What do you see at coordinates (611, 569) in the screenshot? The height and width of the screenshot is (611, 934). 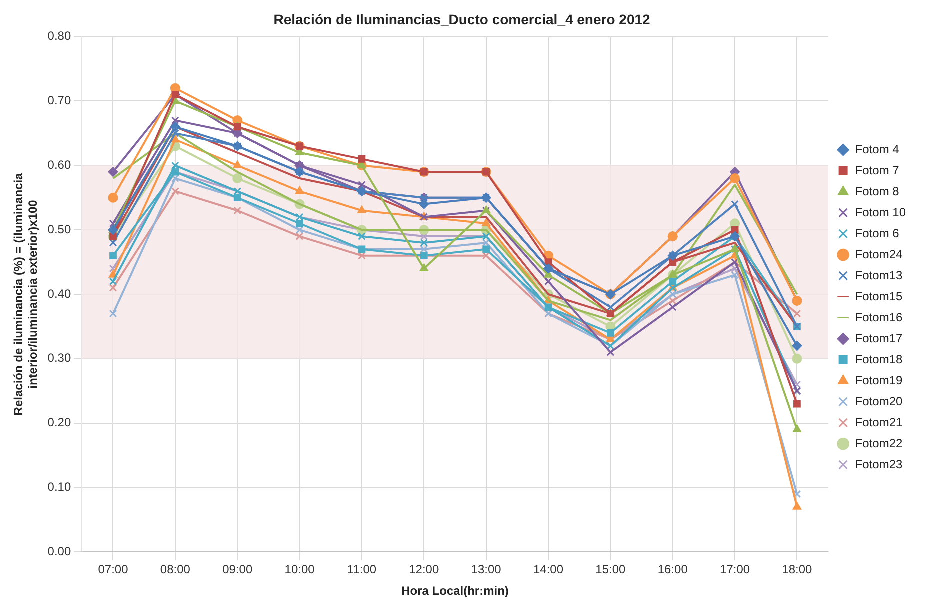 I see `x-tick-label: 15:00` at bounding box center [611, 569].